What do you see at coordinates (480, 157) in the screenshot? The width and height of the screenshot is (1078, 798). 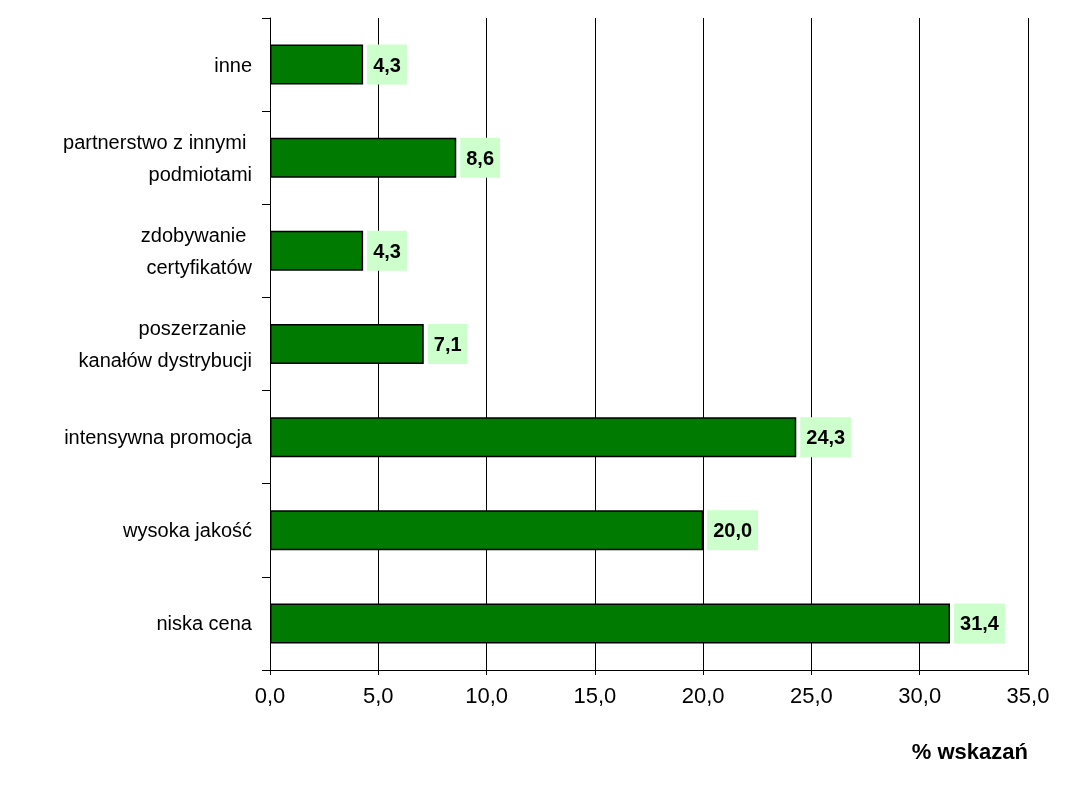 I see `data-label: 8,6` at bounding box center [480, 157].